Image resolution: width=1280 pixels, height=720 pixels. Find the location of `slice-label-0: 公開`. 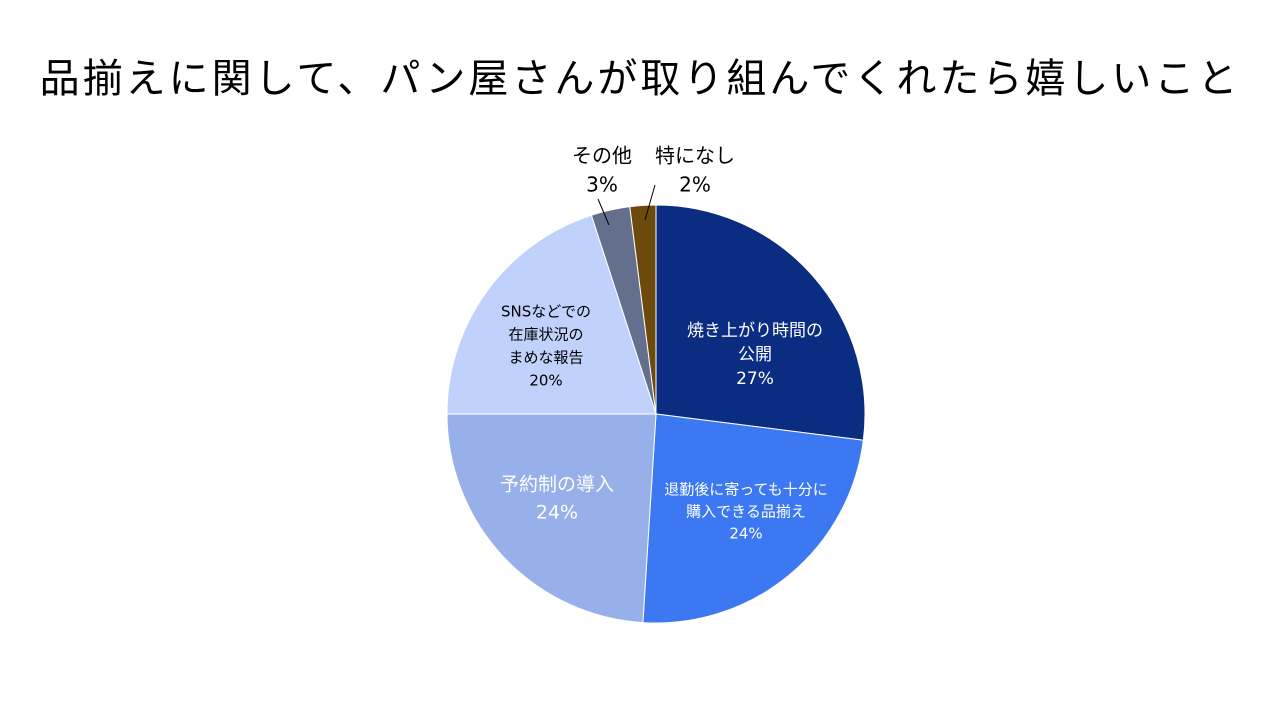

slice-label-0: 公開 is located at coordinates (755, 355).